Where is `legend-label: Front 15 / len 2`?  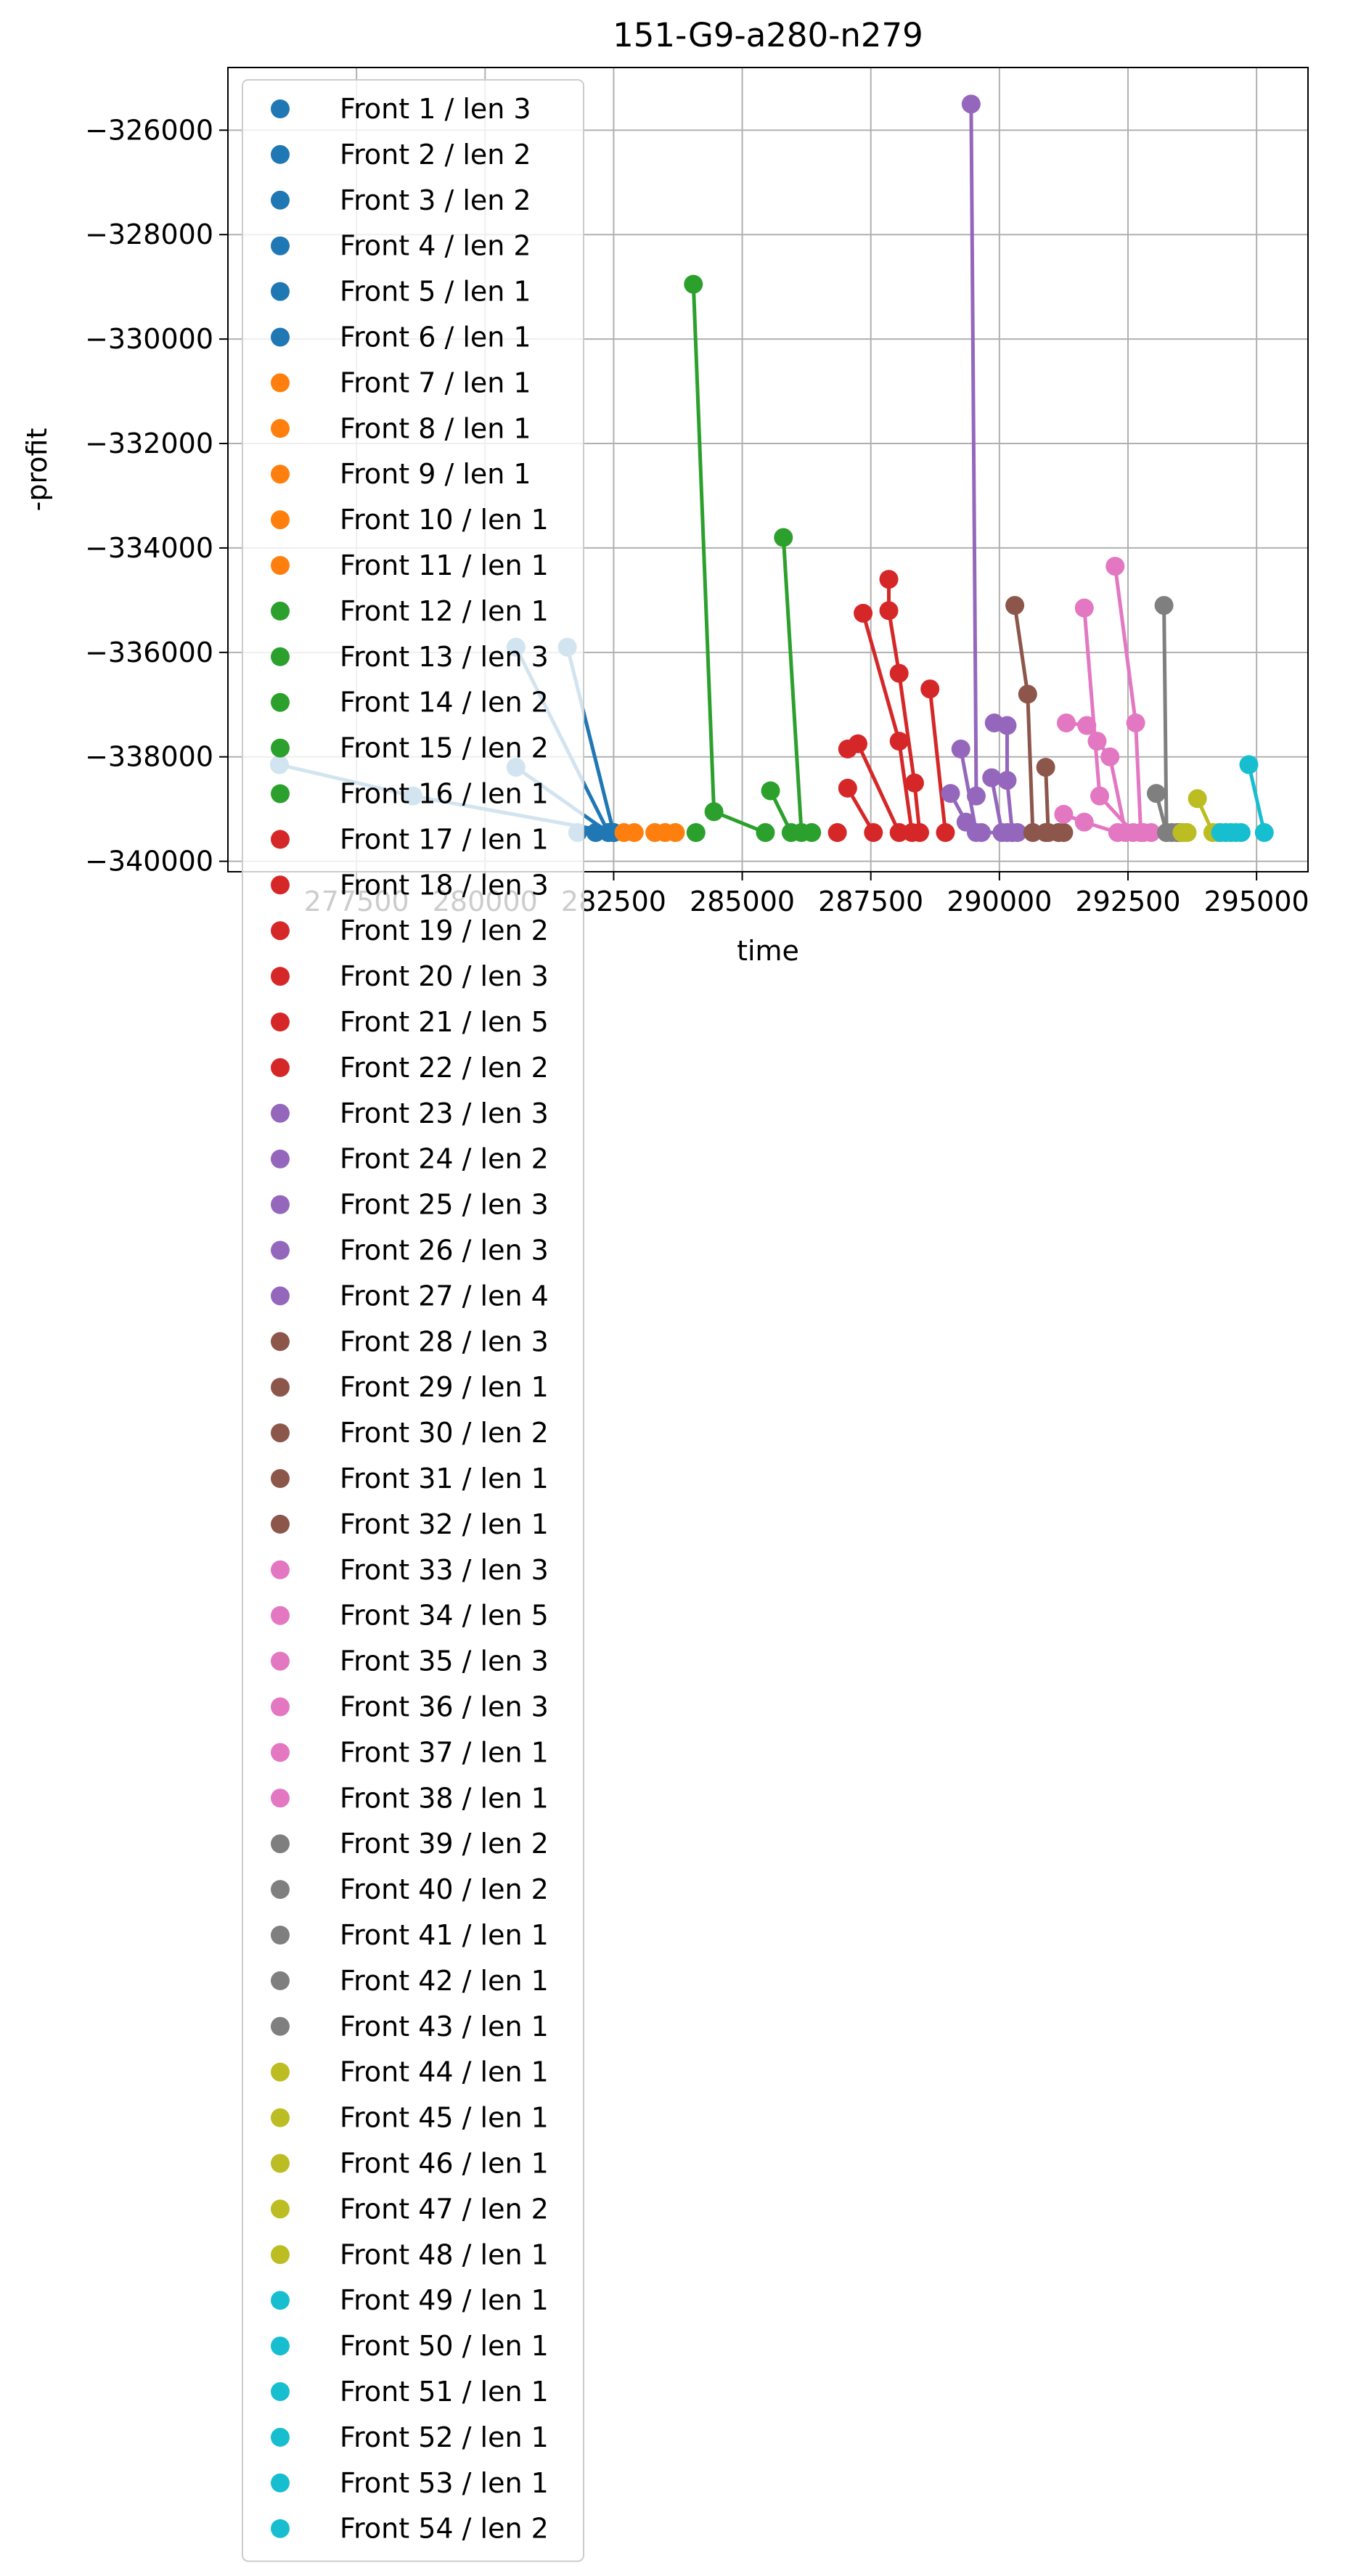 legend-label: Front 15 / len 2 is located at coordinates (444, 748).